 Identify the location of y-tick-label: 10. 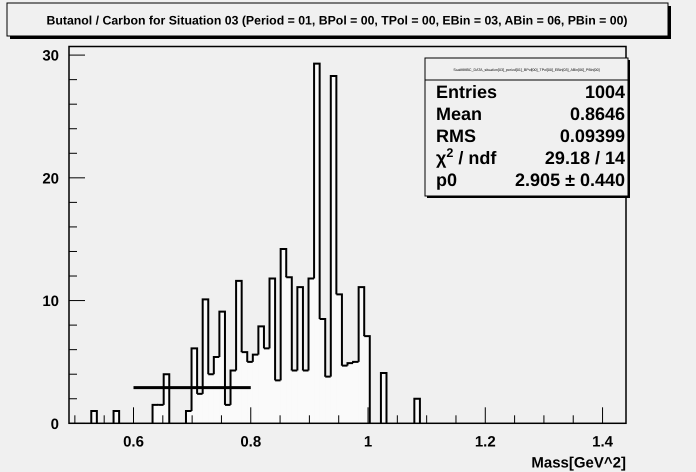
(50, 301).